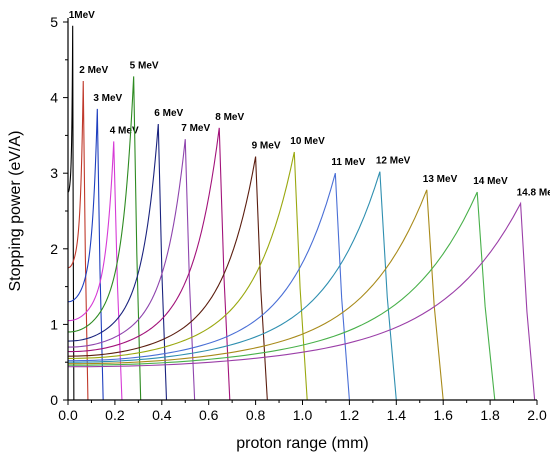 The width and height of the screenshot is (550, 463). Describe the element at coordinates (115, 415) in the screenshot. I see `x-tick-label: 0.2` at that location.